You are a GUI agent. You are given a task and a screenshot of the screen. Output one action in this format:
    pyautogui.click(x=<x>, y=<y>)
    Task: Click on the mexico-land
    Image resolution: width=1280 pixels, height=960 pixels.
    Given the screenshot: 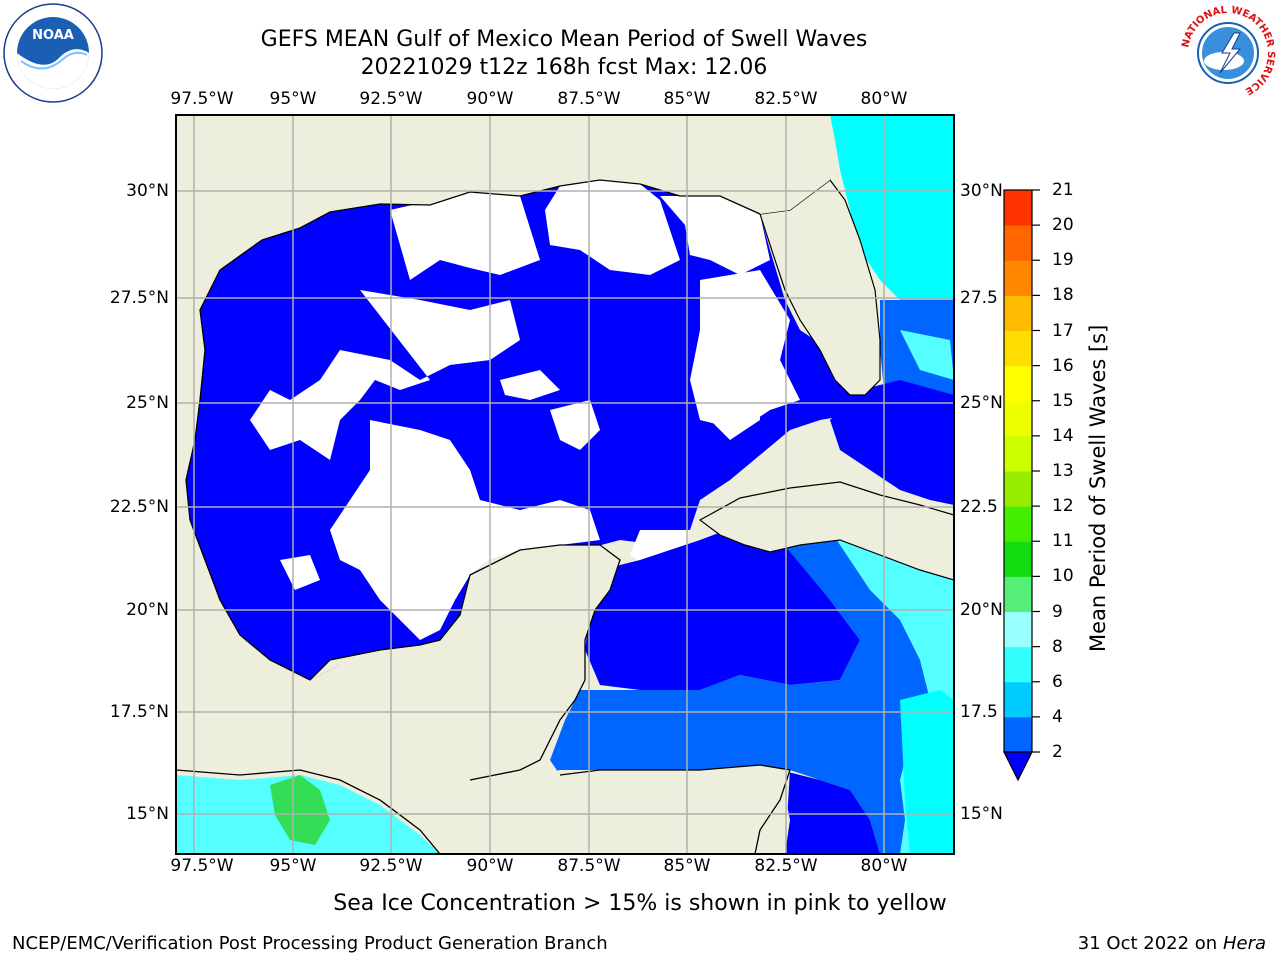 What is the action you would take?
    pyautogui.click(x=243, y=620)
    